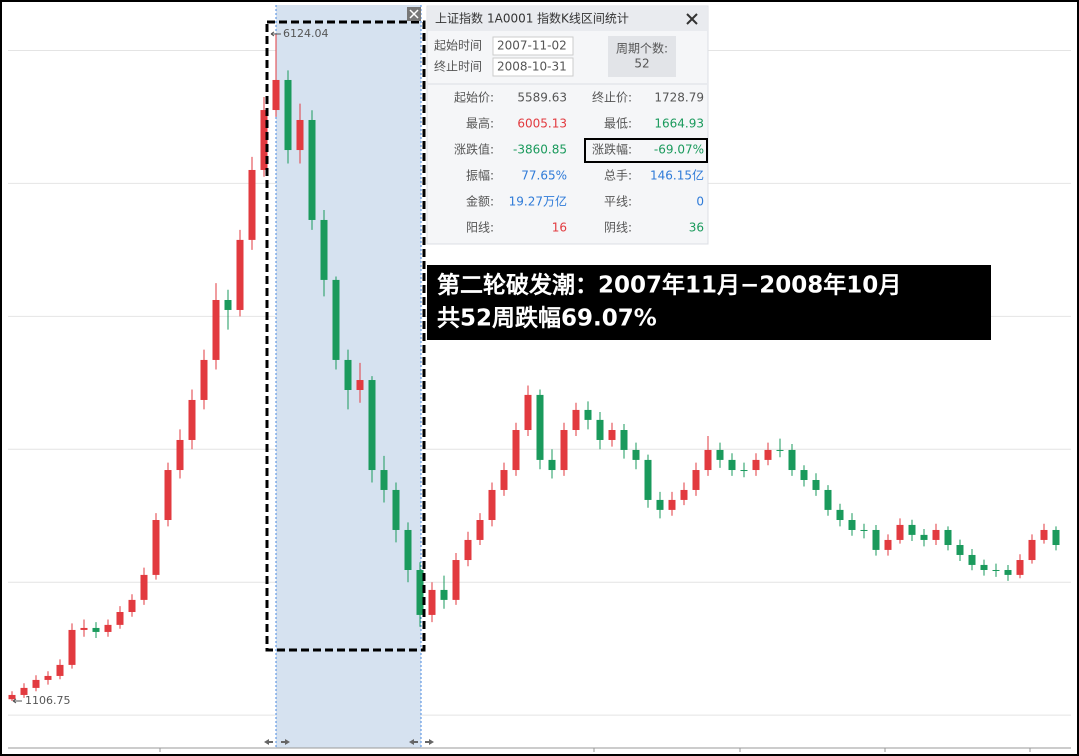 This screenshot has height=756, width=1079. What do you see at coordinates (595, 750) in the screenshot?
I see `x-ticks` at bounding box center [595, 750].